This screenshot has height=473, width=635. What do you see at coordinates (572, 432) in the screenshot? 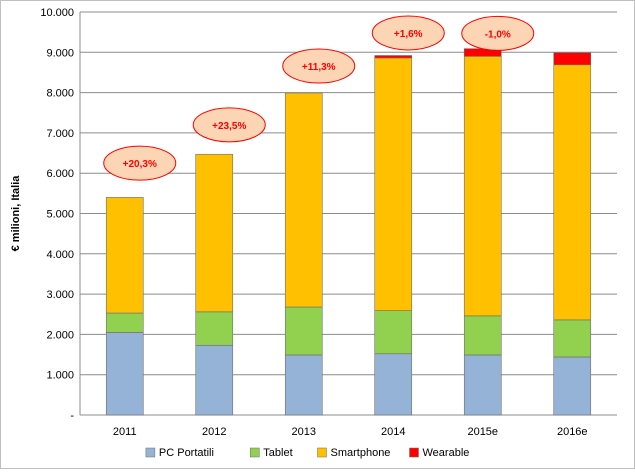
I see `x-tick-label: 2016e` at bounding box center [572, 432].